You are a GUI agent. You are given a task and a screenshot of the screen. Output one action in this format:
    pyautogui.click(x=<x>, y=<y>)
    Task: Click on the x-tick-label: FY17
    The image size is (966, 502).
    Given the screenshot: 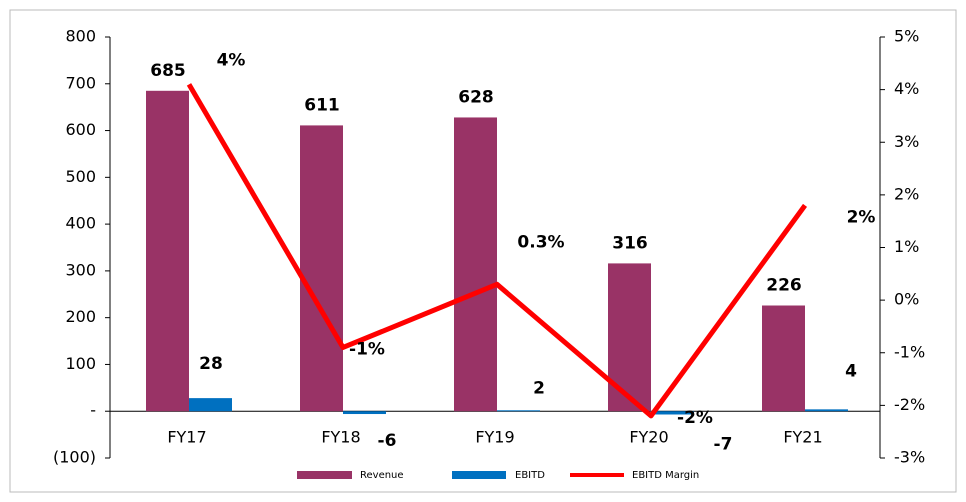 What is the action you would take?
    pyautogui.click(x=186, y=437)
    